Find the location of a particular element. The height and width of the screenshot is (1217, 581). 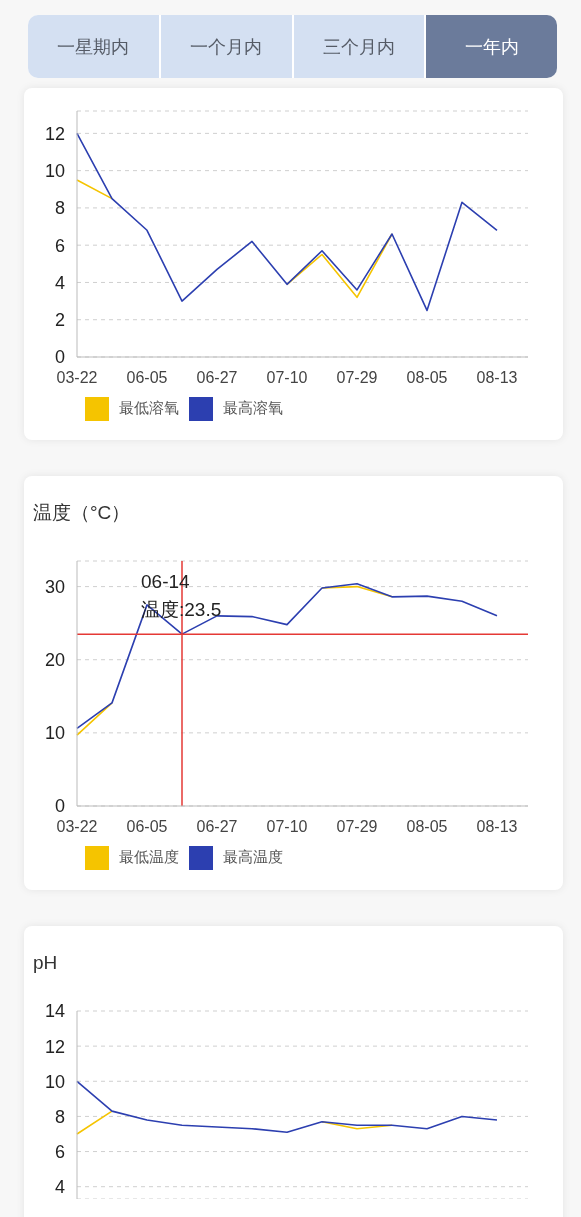

y-axis-title: 温度（°C） is located at coordinates (82, 513).